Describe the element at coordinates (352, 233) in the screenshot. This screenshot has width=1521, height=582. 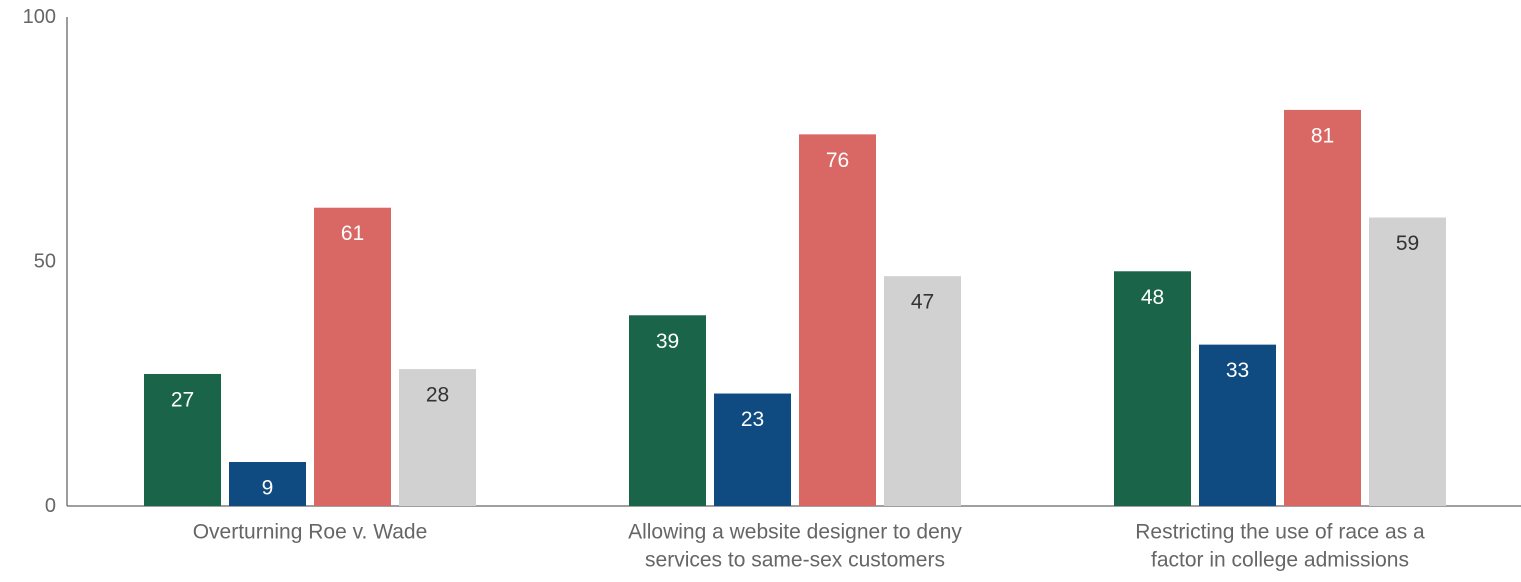
I see `data-label: 61` at that location.